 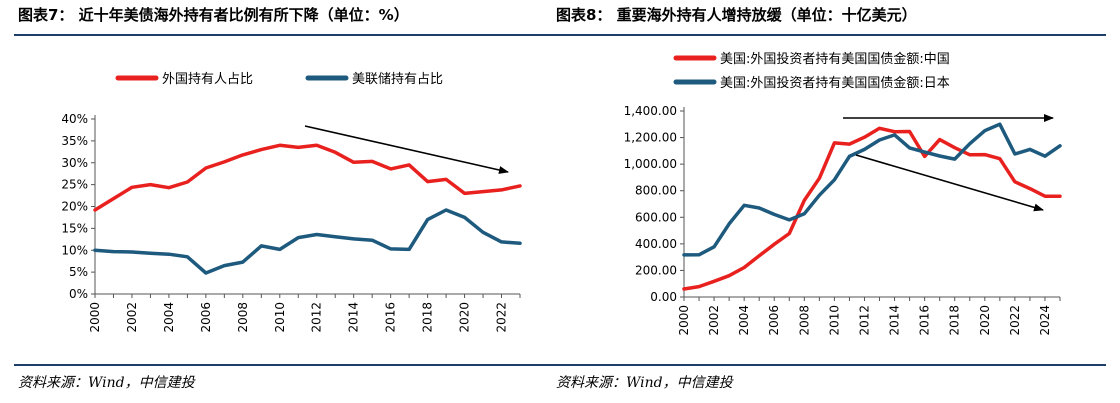 I want to click on left-x-tick-label: 2012, so click(x=317, y=317).